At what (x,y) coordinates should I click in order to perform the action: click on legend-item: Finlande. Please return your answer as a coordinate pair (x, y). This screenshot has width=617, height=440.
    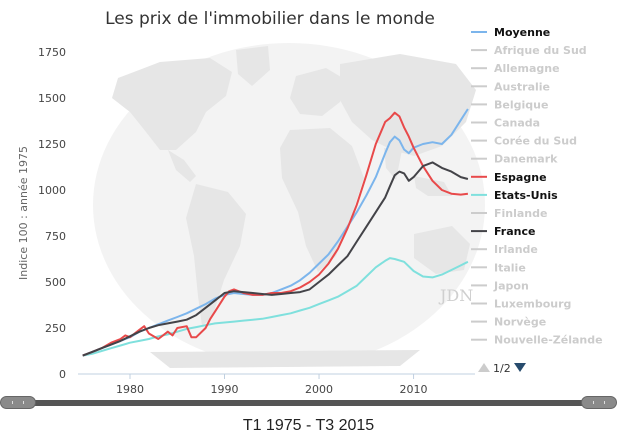
    Looking at the image, I should click on (509, 213).